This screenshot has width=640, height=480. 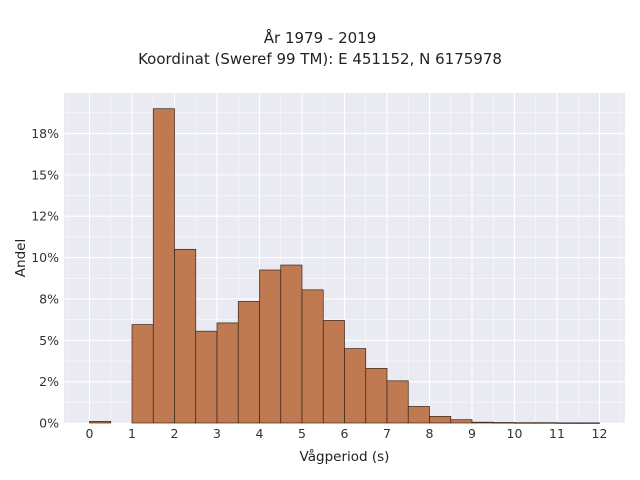 I want to click on x-tick-label: 5, so click(x=302, y=433).